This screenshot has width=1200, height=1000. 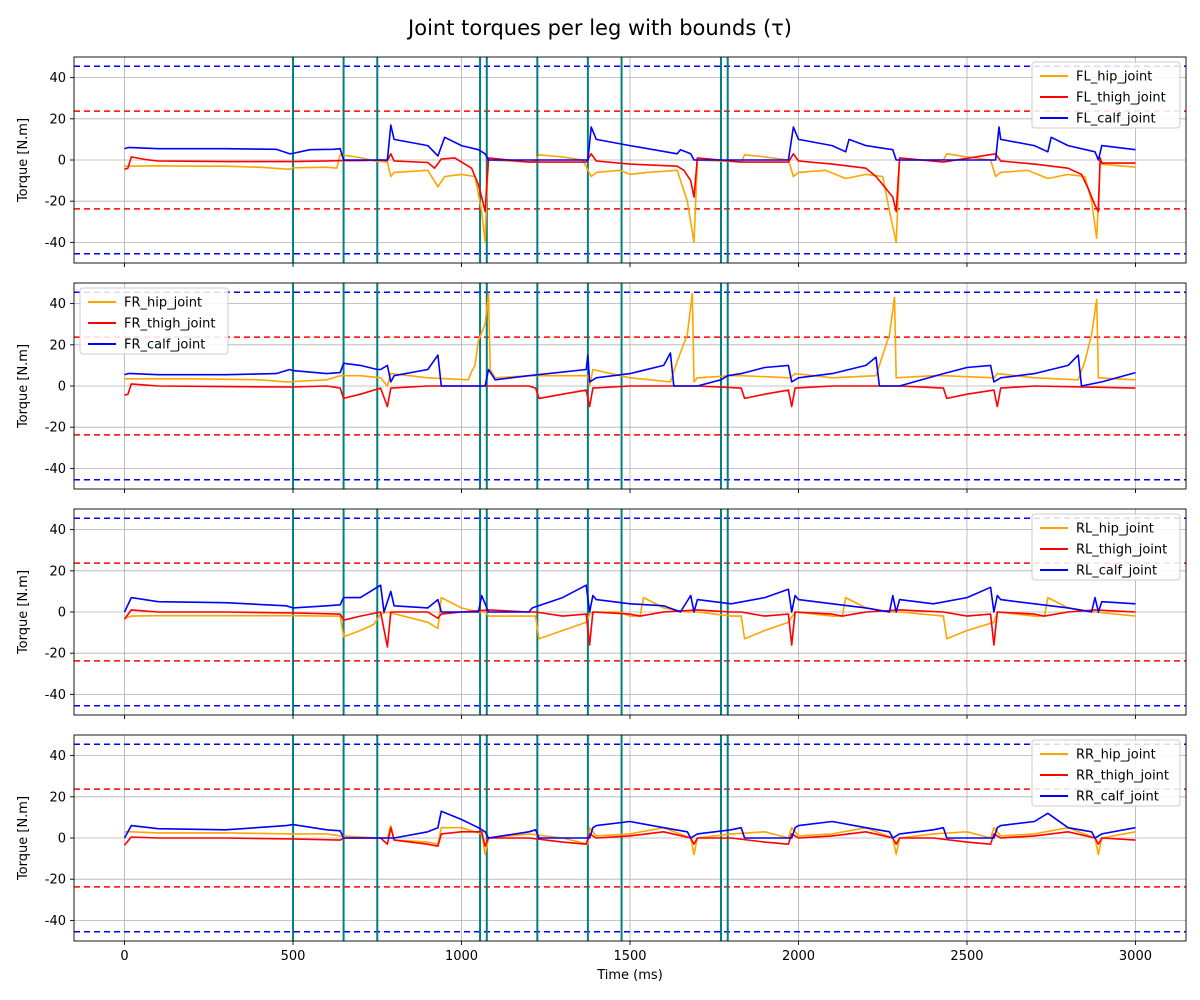 I want to click on x-tick-label: 1000, so click(x=461, y=956).